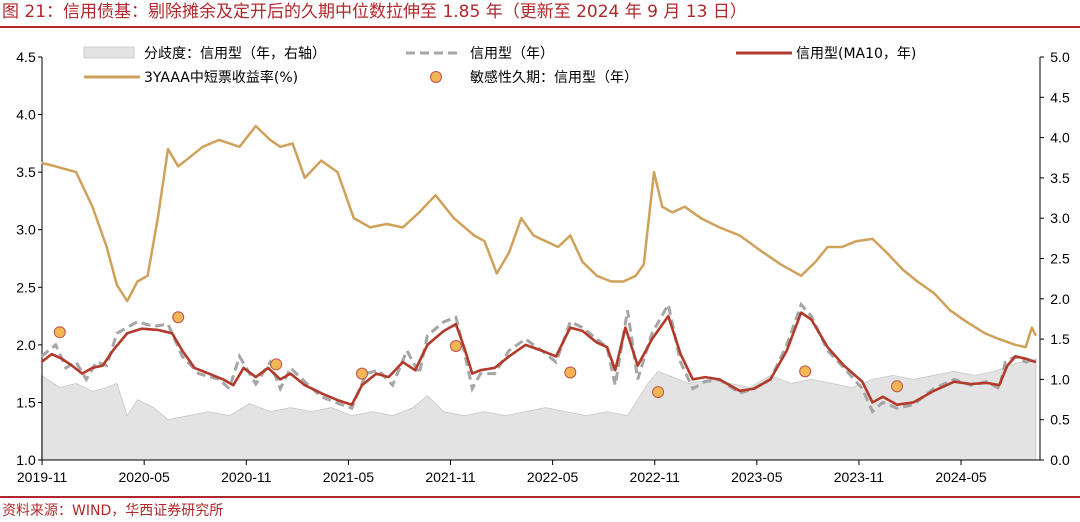 The image size is (1080, 522). Describe the element at coordinates (26, 460) in the screenshot. I see `y-left-tick-label: 1.0` at that location.